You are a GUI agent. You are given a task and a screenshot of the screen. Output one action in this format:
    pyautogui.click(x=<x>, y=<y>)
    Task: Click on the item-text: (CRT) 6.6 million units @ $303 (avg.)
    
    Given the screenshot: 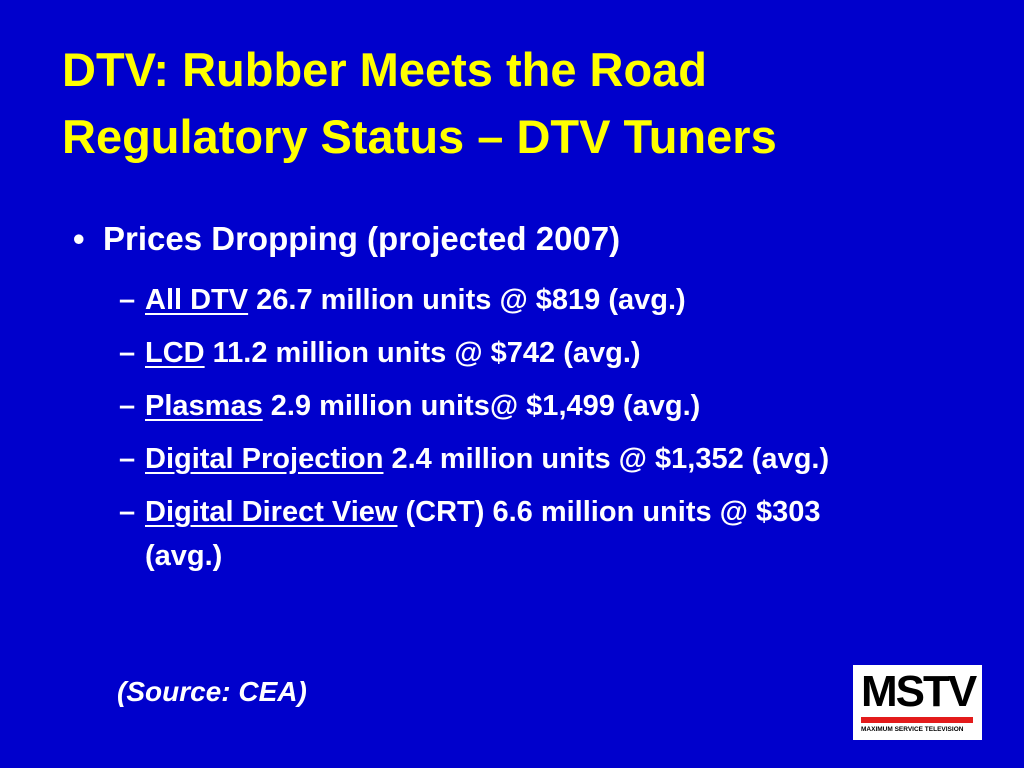 What is the action you would take?
    pyautogui.click(x=483, y=534)
    